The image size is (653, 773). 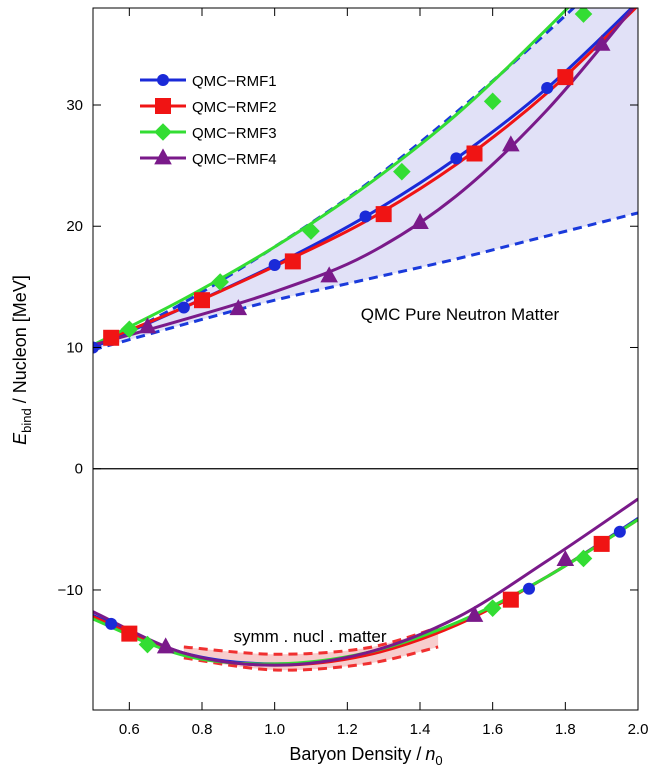 I want to click on annotation: QMC Pure Neutron Matter, so click(x=460, y=314).